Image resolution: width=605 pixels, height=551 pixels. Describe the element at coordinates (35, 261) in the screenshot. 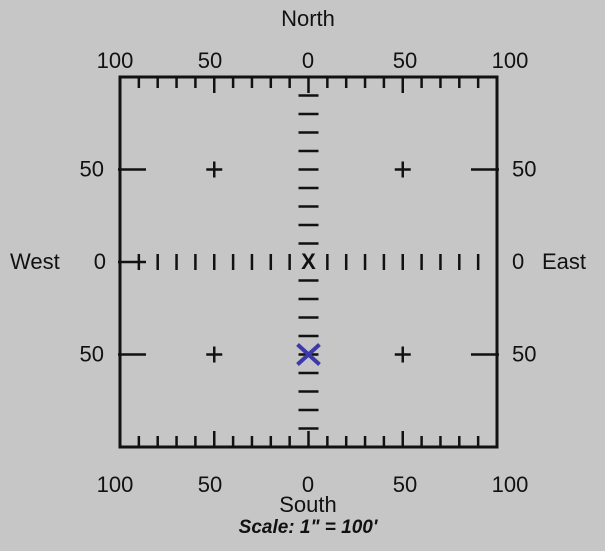

I see `west-label: West` at that location.